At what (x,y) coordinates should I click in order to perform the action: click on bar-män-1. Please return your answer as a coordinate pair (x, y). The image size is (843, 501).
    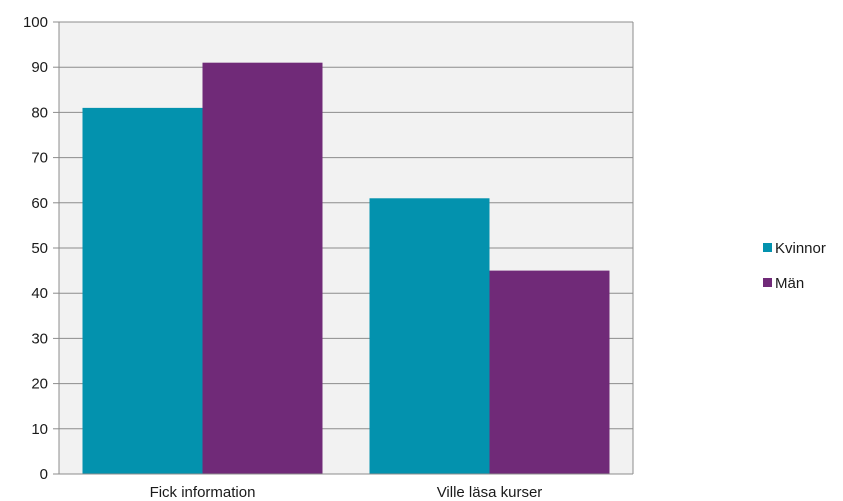
    Looking at the image, I should click on (549, 372).